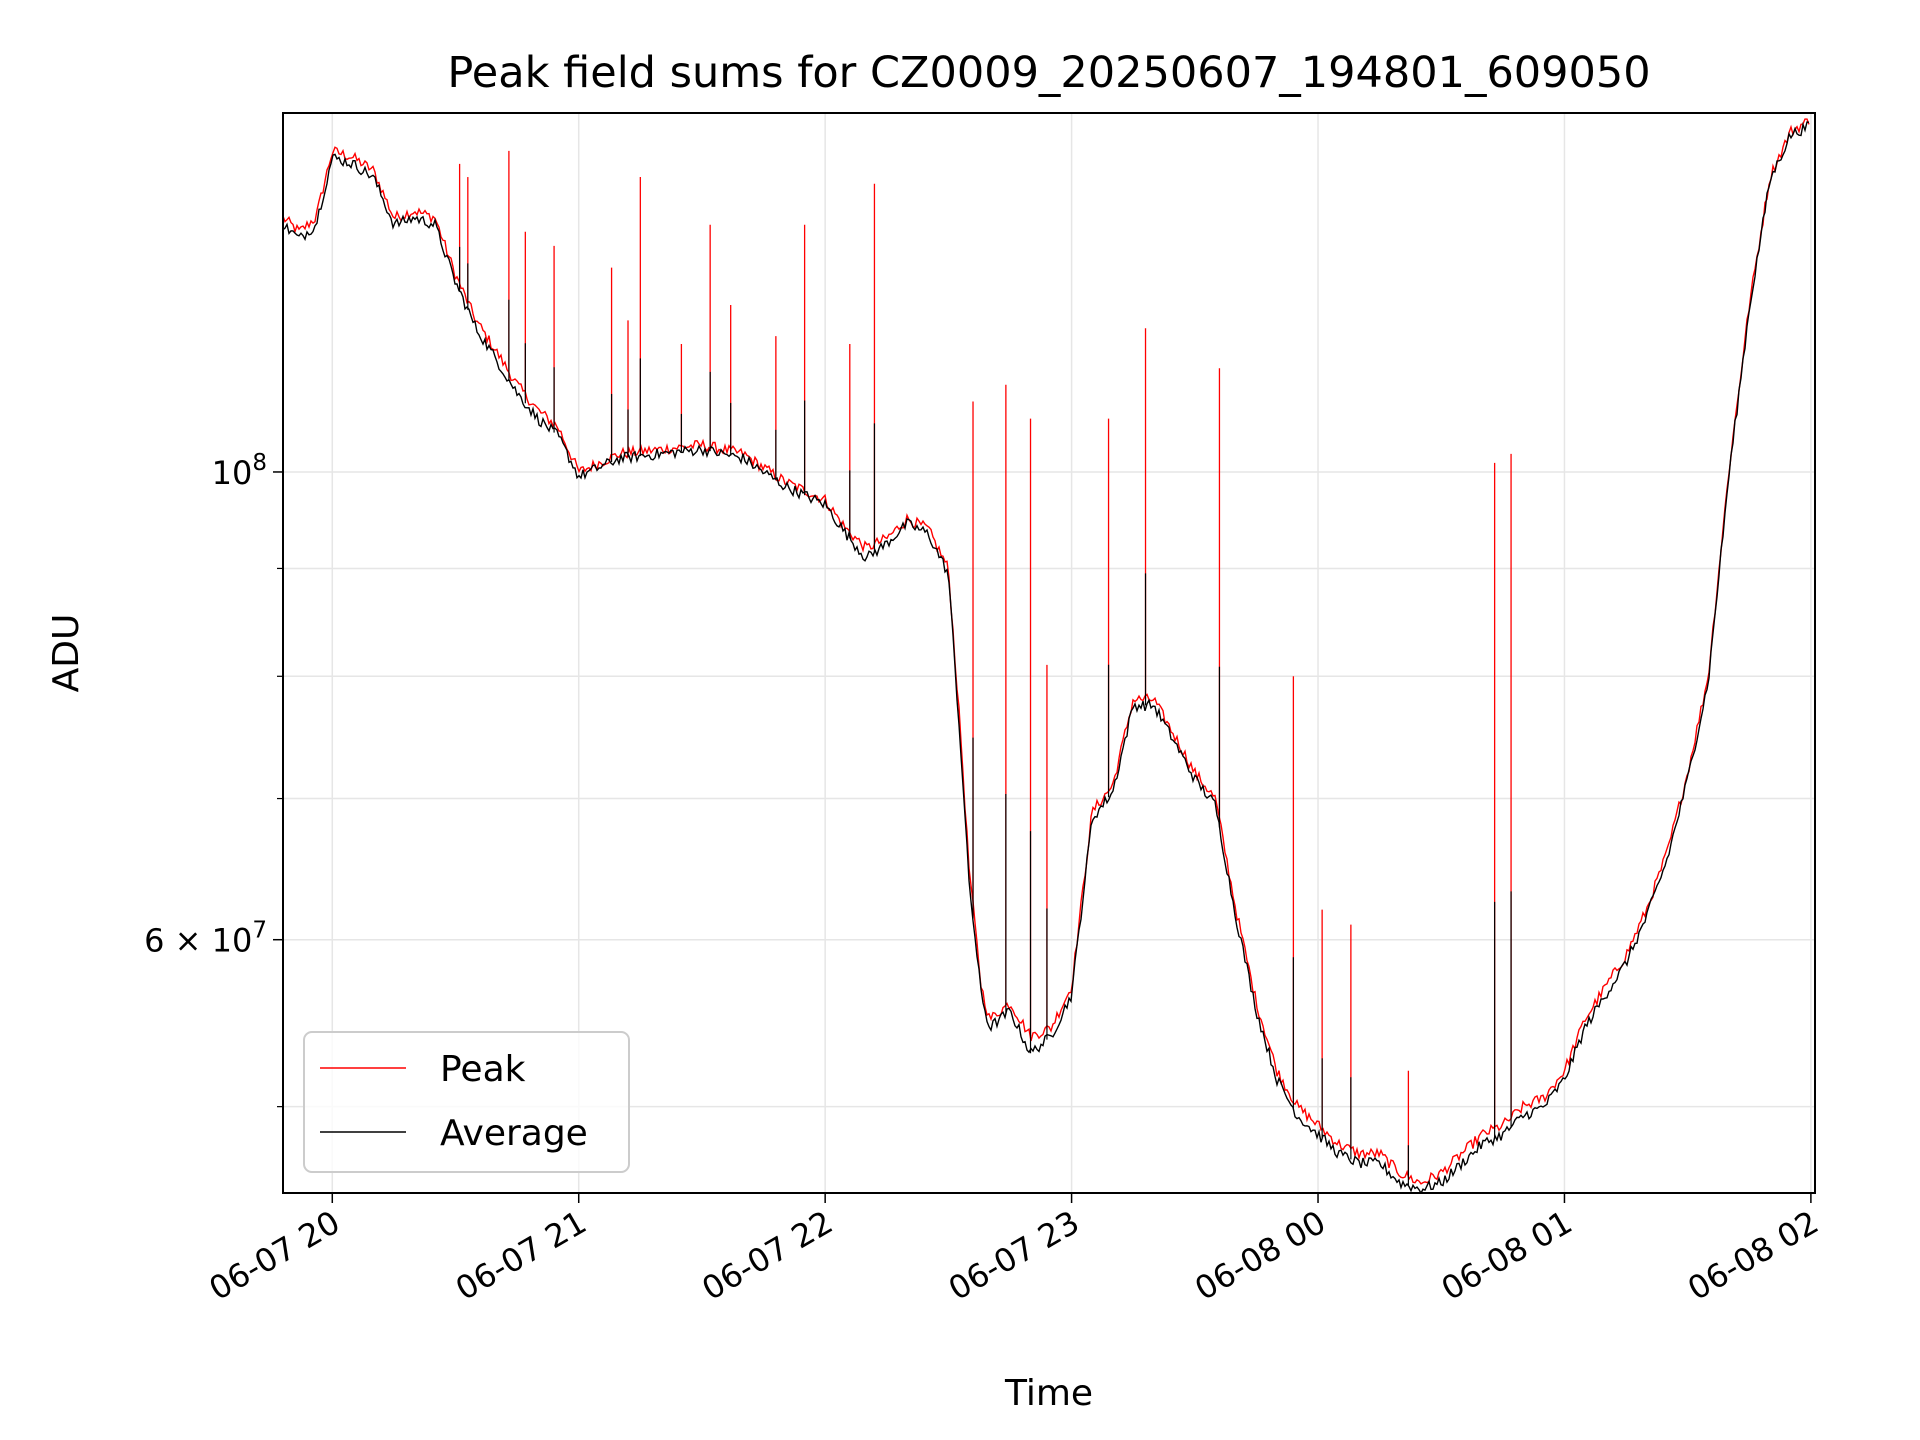  I want to click on y-tick-label: 108, so click(239, 471).